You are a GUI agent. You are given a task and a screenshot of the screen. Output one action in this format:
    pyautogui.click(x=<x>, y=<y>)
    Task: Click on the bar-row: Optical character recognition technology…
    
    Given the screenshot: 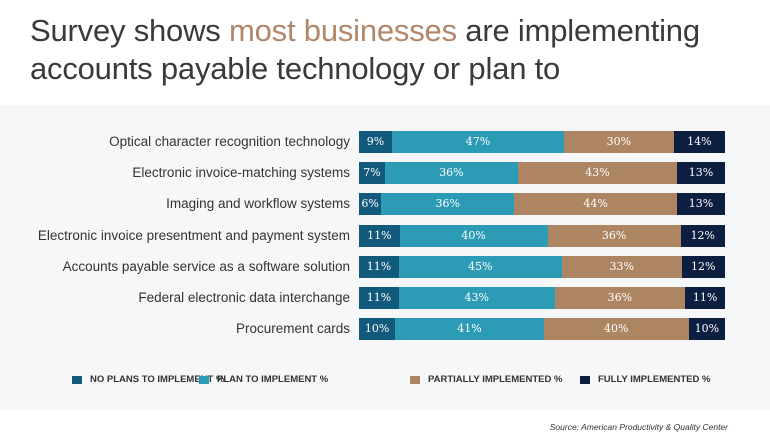 What is the action you would take?
    pyautogui.click(x=385, y=142)
    